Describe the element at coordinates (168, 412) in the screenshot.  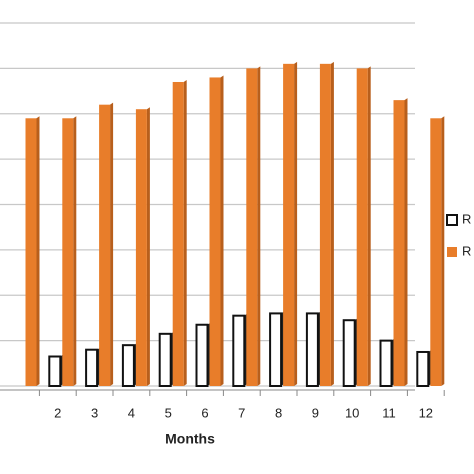
I see `x-tick-label: 5` at that location.